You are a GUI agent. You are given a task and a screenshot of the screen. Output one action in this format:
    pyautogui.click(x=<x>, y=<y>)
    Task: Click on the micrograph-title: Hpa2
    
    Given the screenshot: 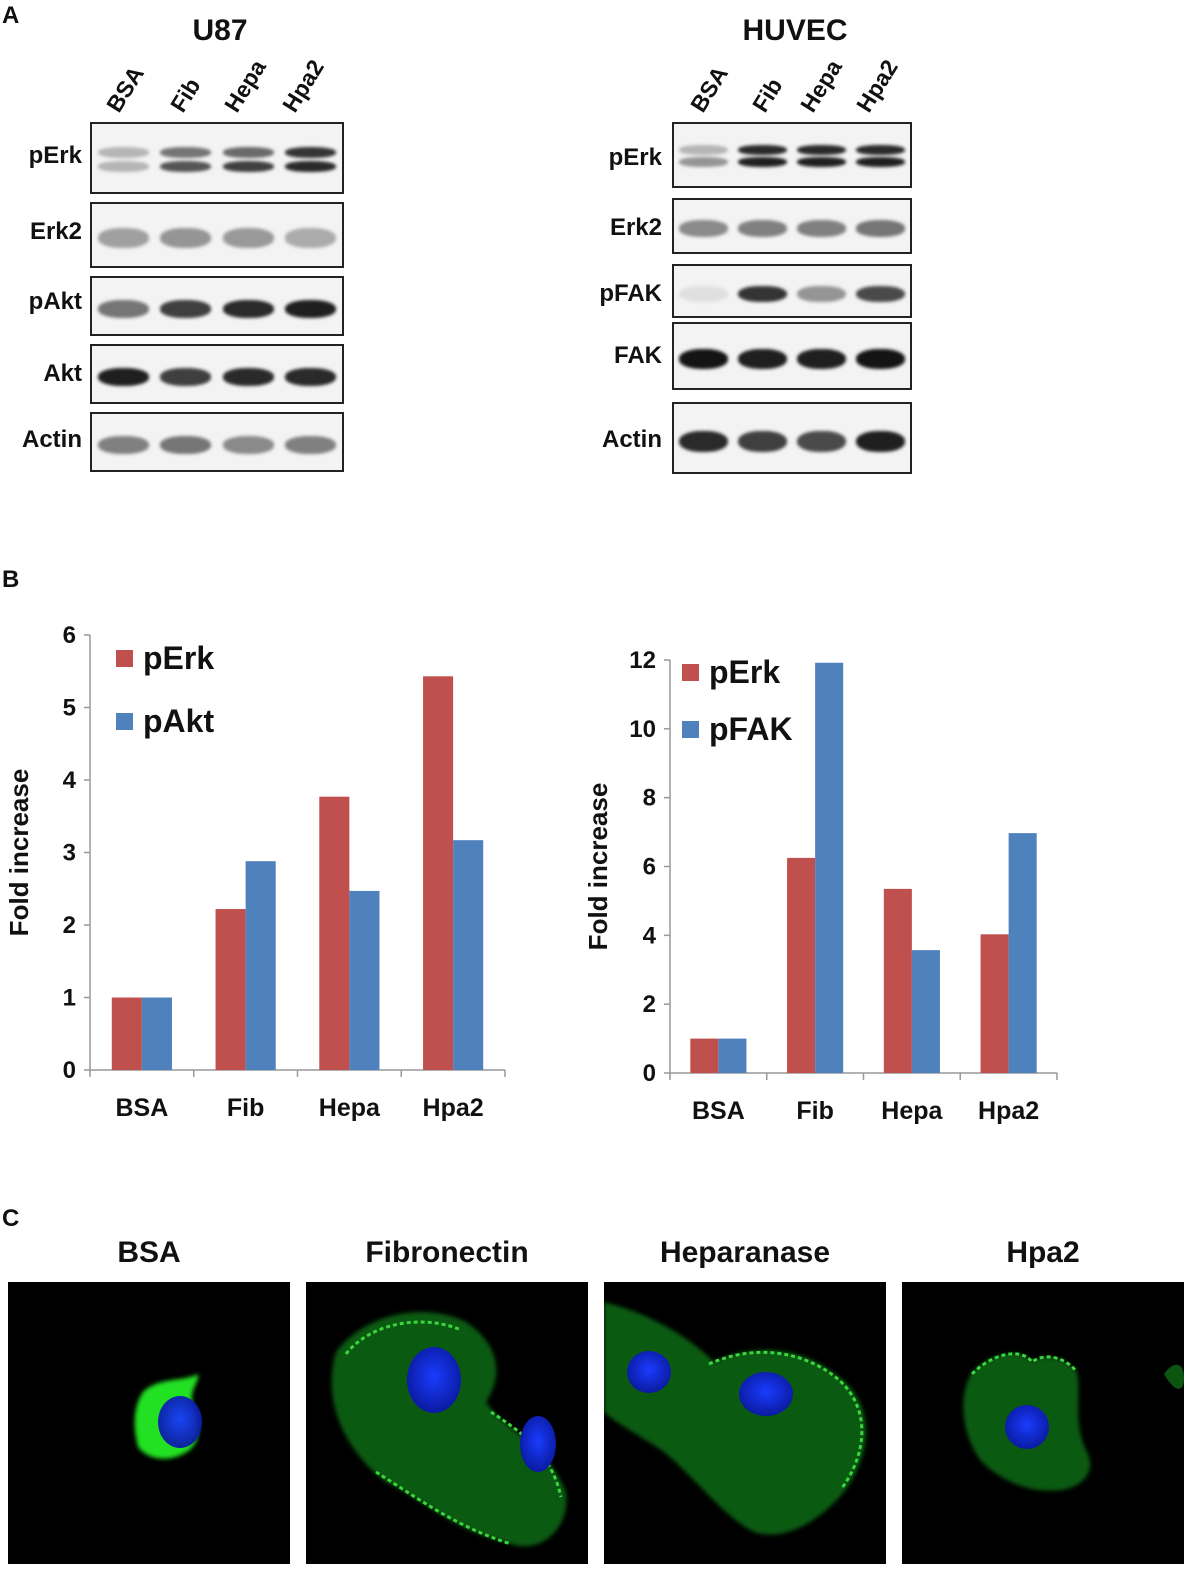 What is the action you would take?
    pyautogui.click(x=1043, y=1252)
    